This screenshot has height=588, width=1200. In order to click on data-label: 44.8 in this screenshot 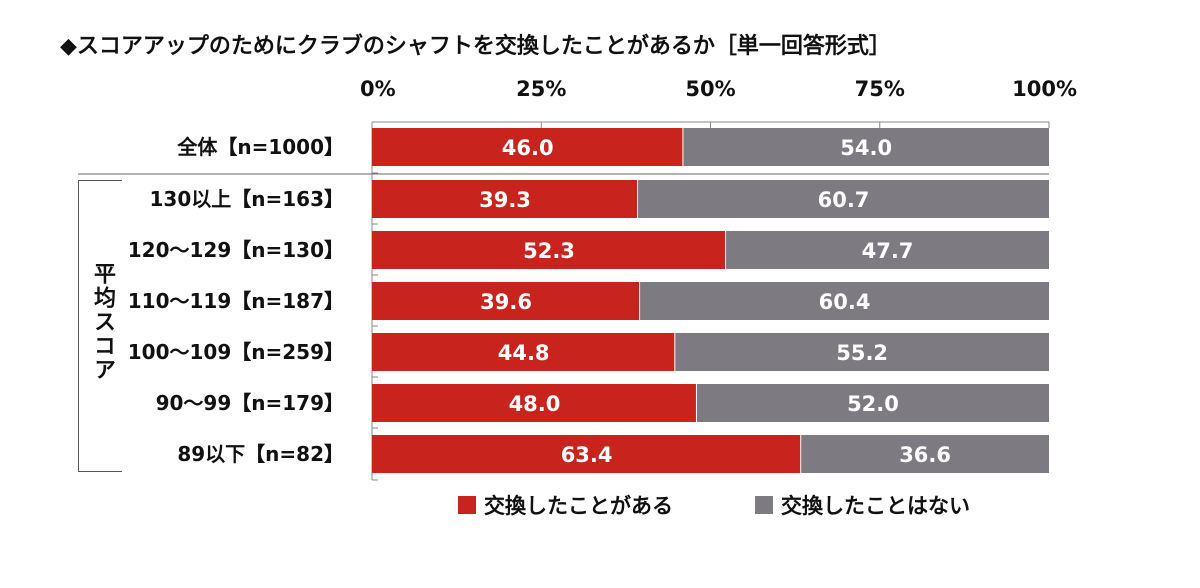, I will do `click(524, 353)`.